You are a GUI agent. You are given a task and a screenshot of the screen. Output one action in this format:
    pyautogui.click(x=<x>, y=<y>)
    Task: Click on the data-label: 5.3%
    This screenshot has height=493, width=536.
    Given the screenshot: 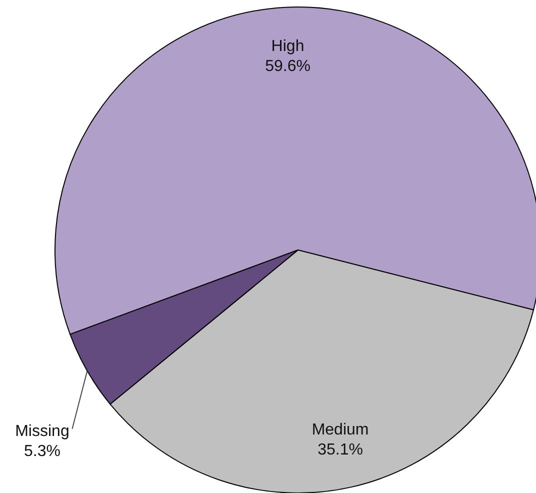 What is the action you would take?
    pyautogui.click(x=42, y=451)
    